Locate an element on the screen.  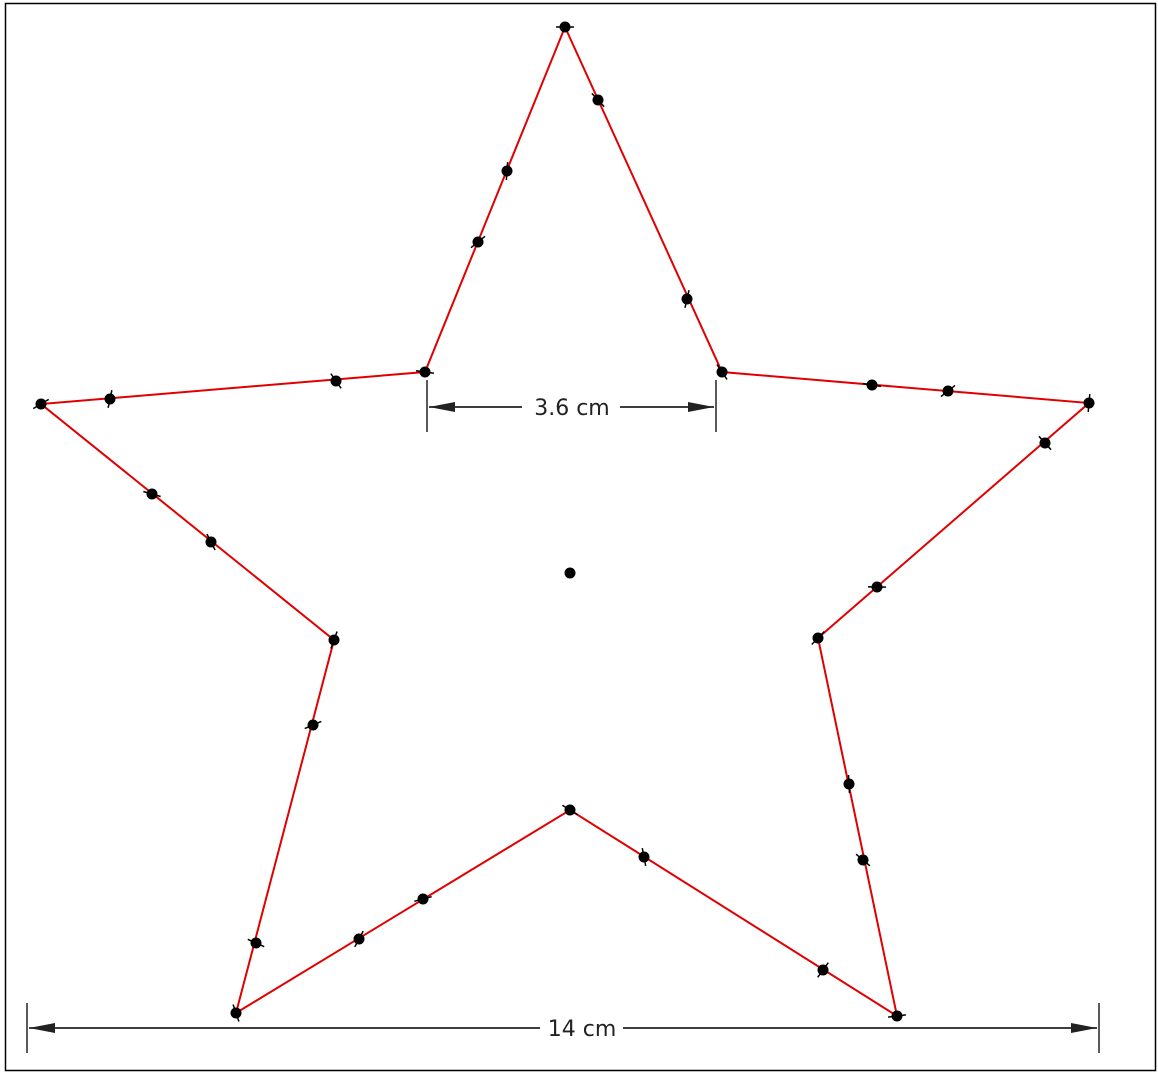
total-width-label: 14 cm is located at coordinates (582, 1029).